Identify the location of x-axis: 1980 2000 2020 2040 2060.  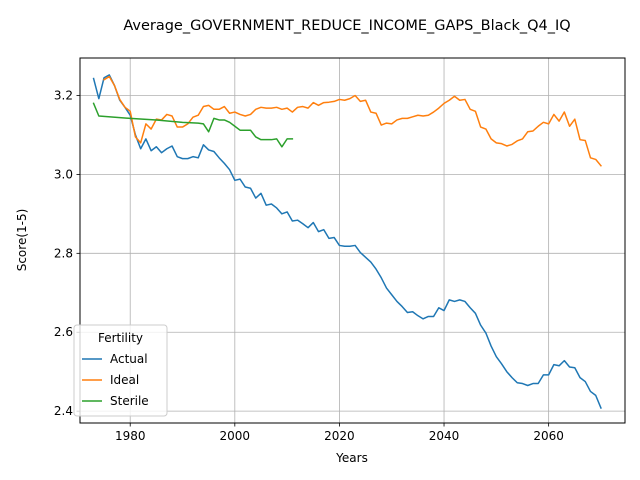
(339, 433).